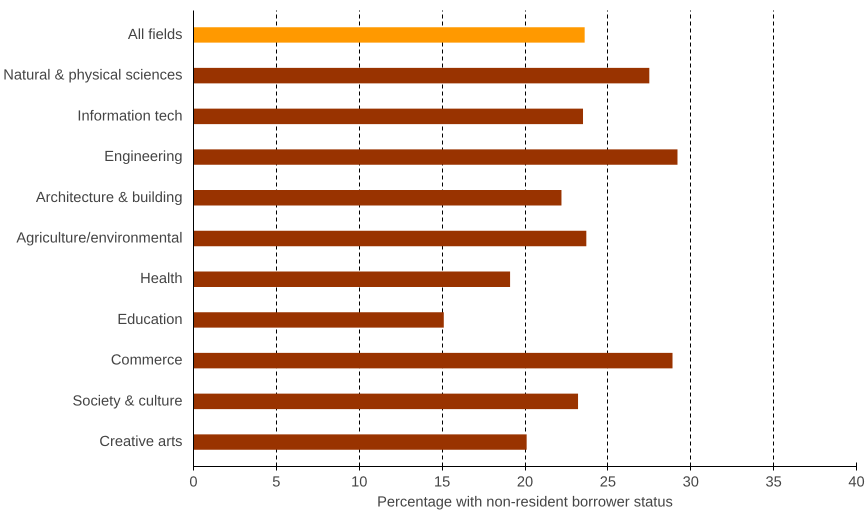 Image resolution: width=868 pixels, height=513 pixels. Describe the element at coordinates (127, 401) in the screenshot. I see `y-tick-label: Society & culture` at that location.